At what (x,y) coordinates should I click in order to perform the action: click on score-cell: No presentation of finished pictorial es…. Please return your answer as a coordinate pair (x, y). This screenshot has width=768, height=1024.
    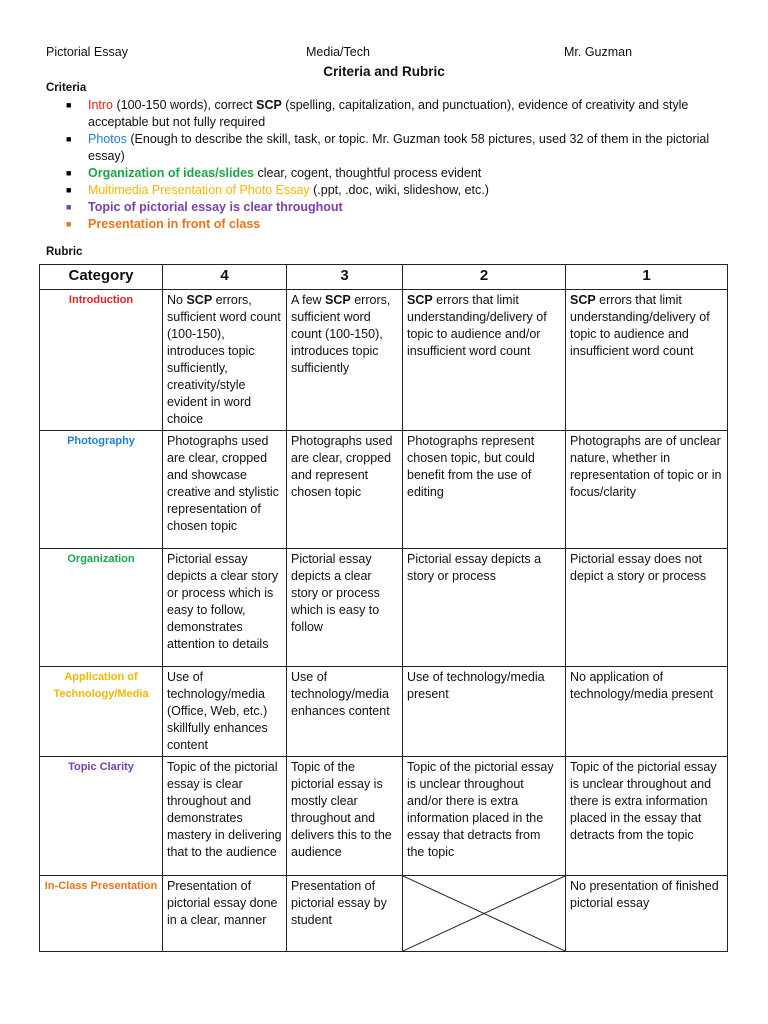
    Looking at the image, I should click on (646, 913).